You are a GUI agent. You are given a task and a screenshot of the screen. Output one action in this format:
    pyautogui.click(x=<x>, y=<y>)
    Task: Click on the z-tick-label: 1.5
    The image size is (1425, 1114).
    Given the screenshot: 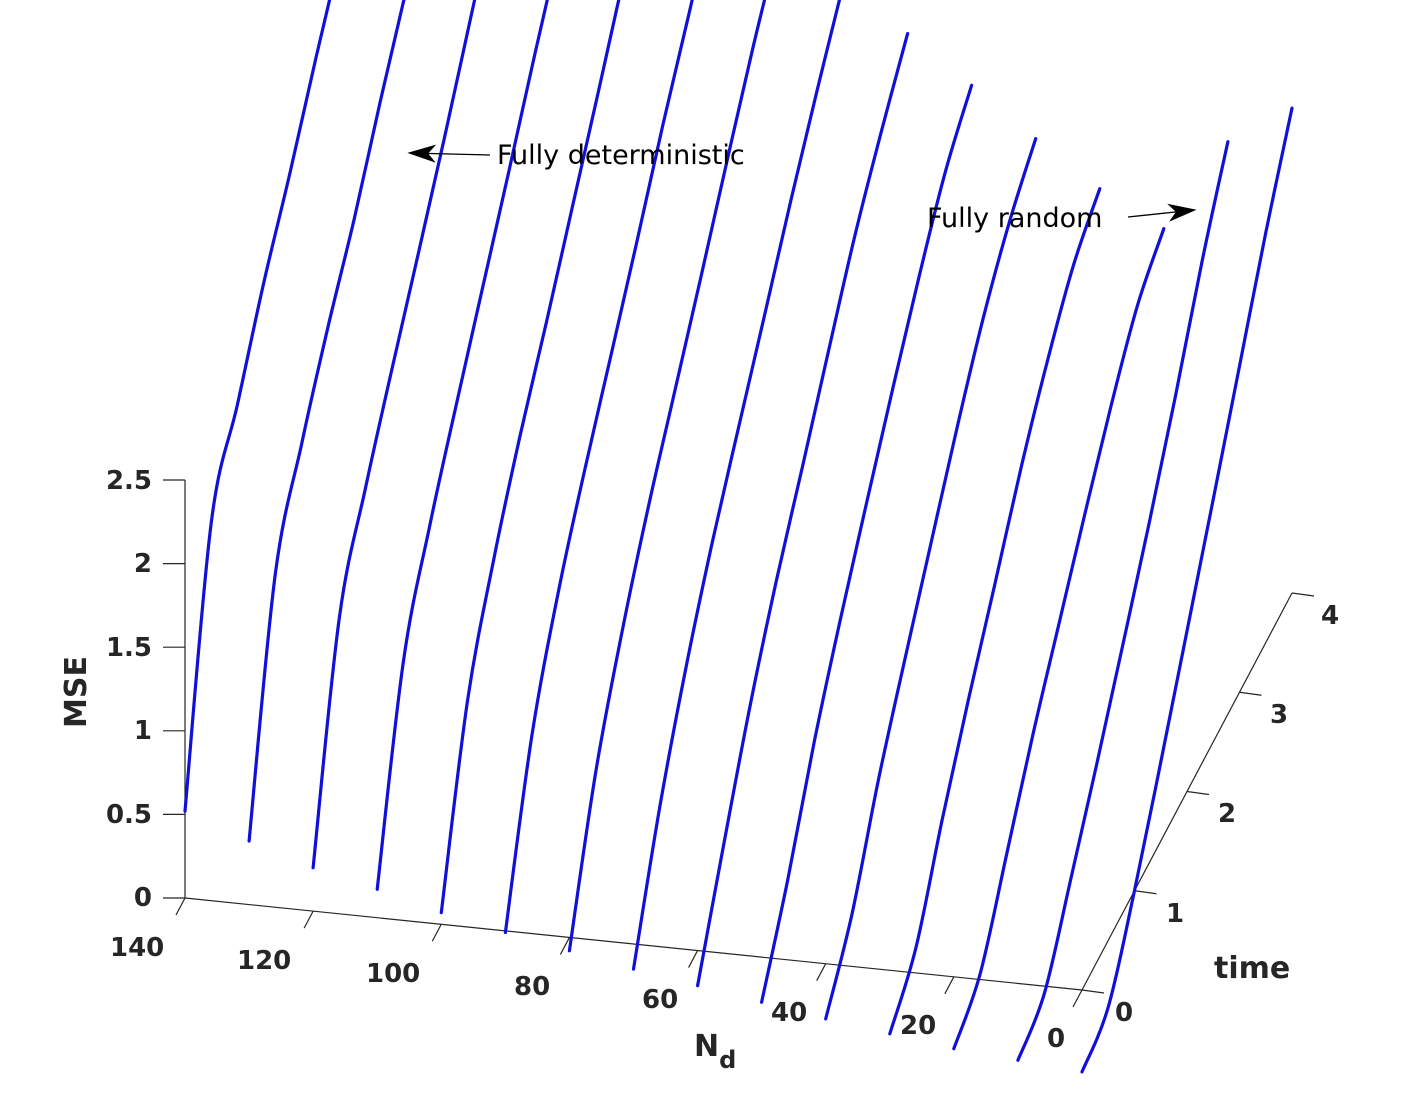 What is the action you would take?
    pyautogui.click(x=129, y=648)
    